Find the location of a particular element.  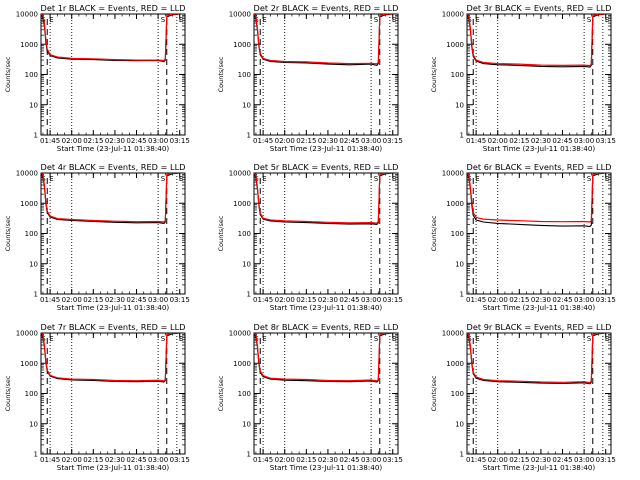

panel-title: Det 7r BLACK = Events, RED = LLD is located at coordinates (113, 327).